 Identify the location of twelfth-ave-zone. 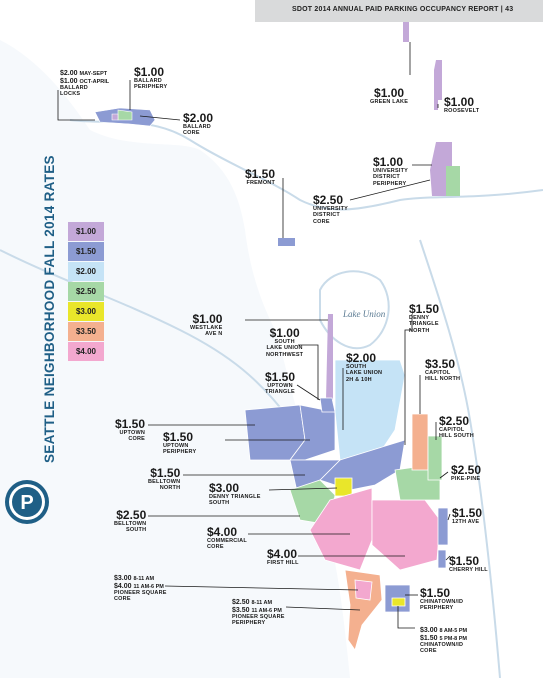
(443, 526).